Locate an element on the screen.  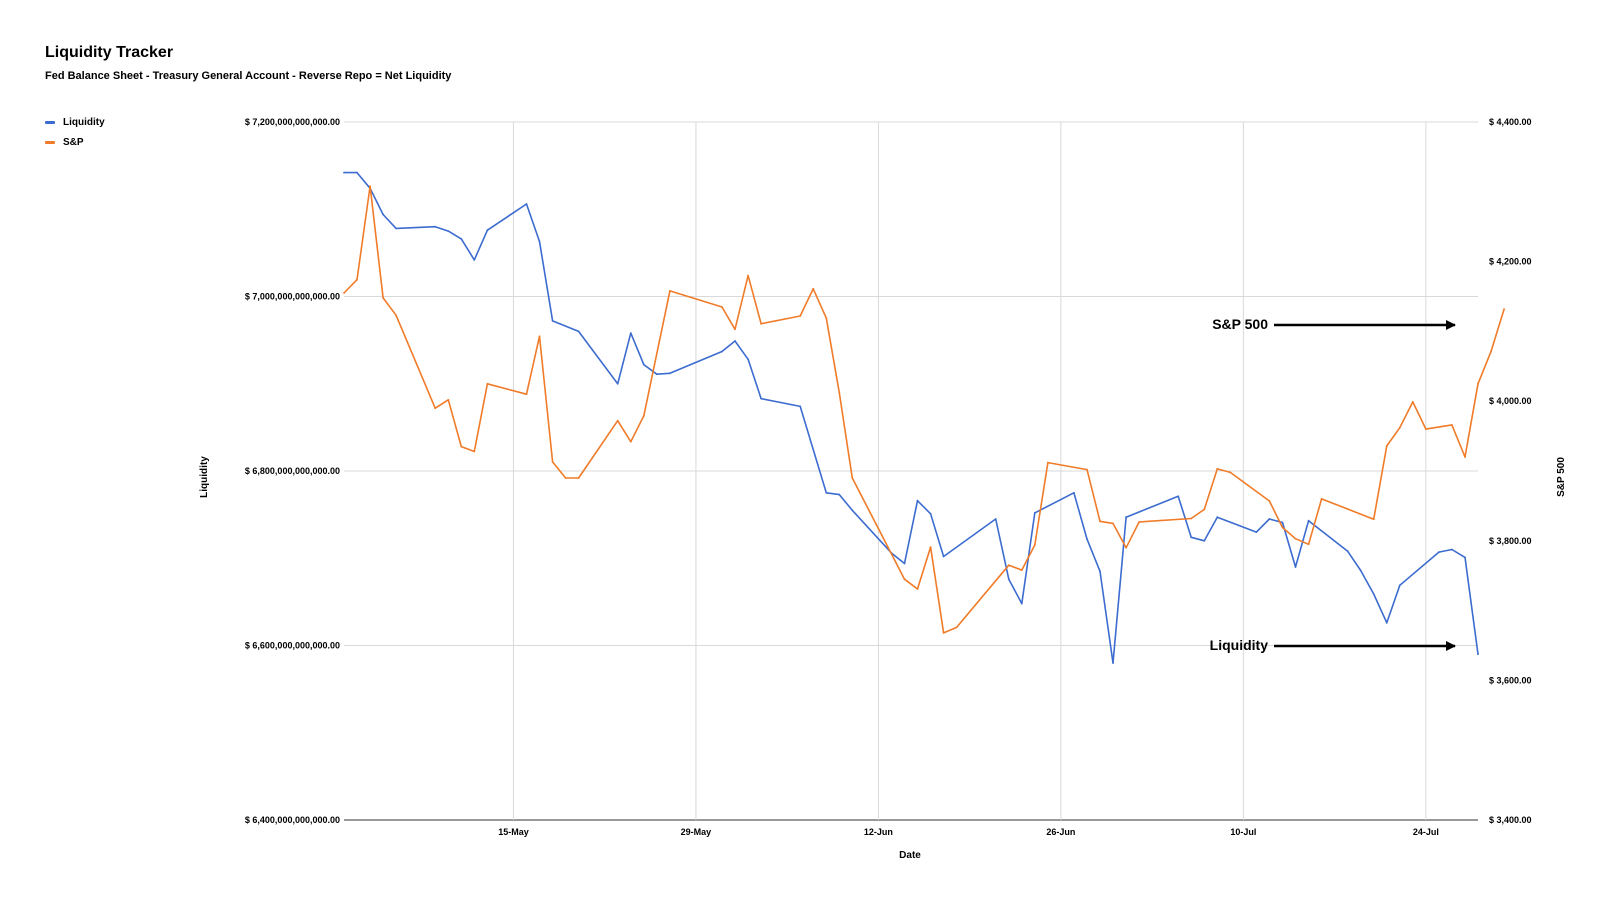
y-tick-label-right: $ 4,200.00 is located at coordinates (1510, 262).